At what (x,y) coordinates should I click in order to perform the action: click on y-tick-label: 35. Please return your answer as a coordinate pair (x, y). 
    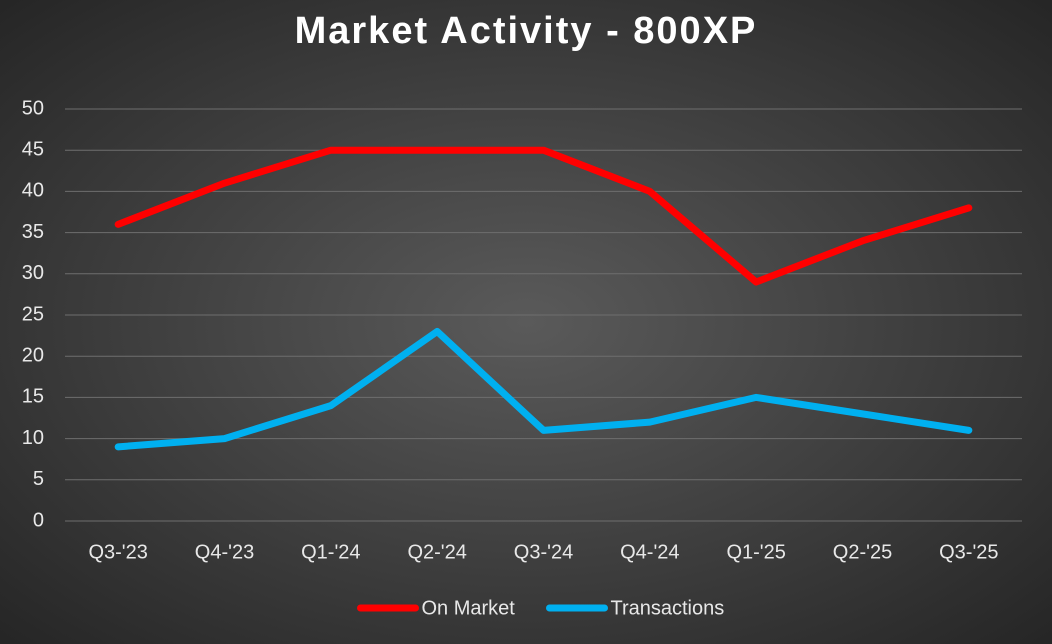
    Looking at the image, I should click on (33, 232).